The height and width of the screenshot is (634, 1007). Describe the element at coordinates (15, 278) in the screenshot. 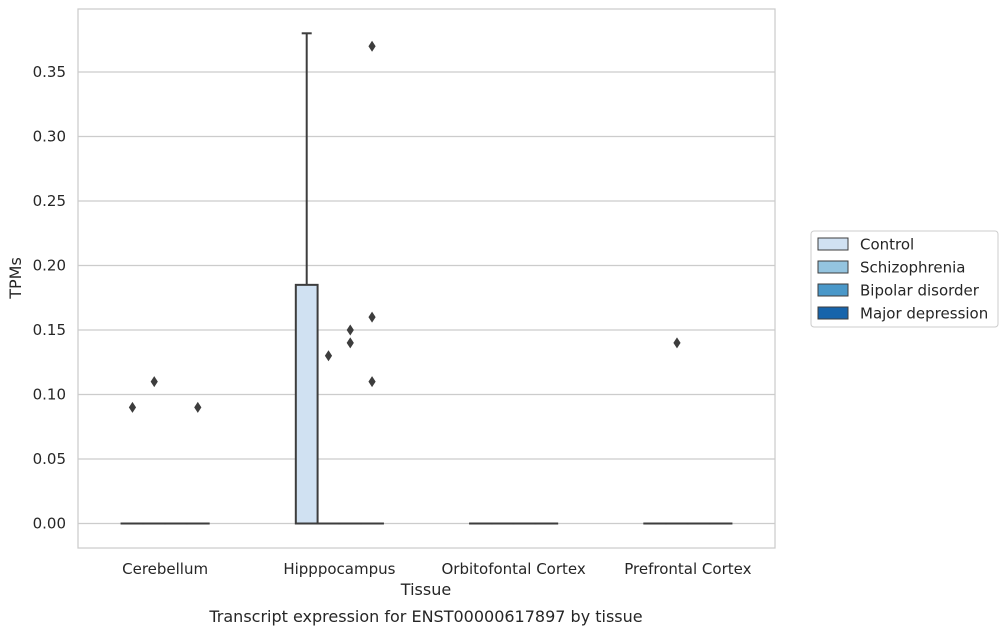

I see `y-axis-label: TPMs` at that location.